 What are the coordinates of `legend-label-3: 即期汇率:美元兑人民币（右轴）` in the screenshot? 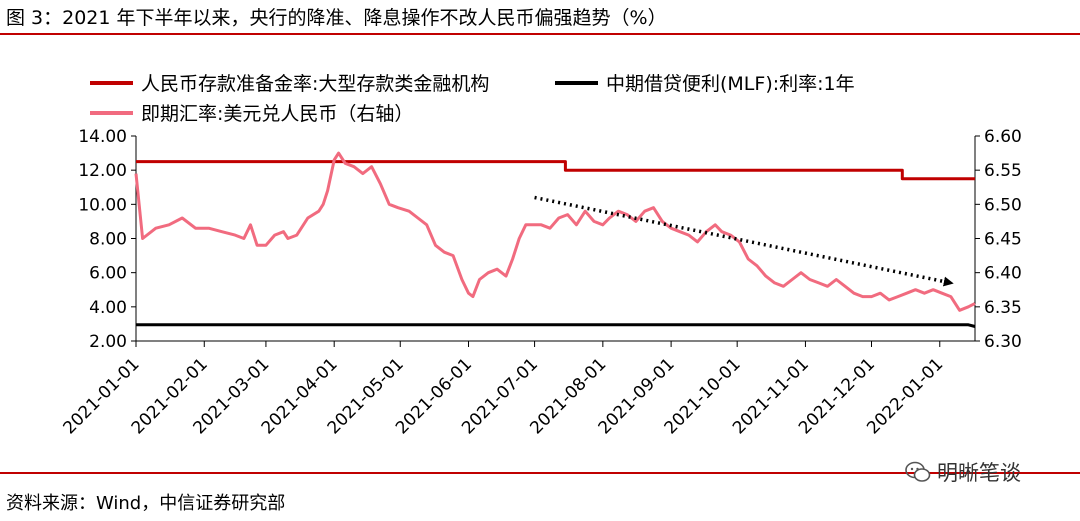 It's located at (277, 114).